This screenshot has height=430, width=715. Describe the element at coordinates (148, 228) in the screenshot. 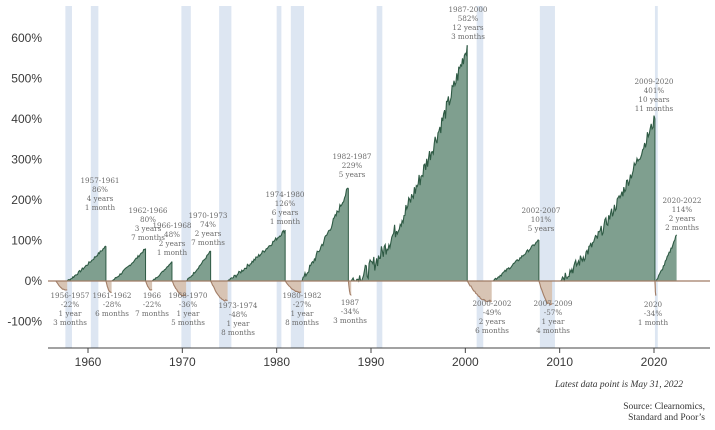

I see `period-label-line: 3 years` at that location.